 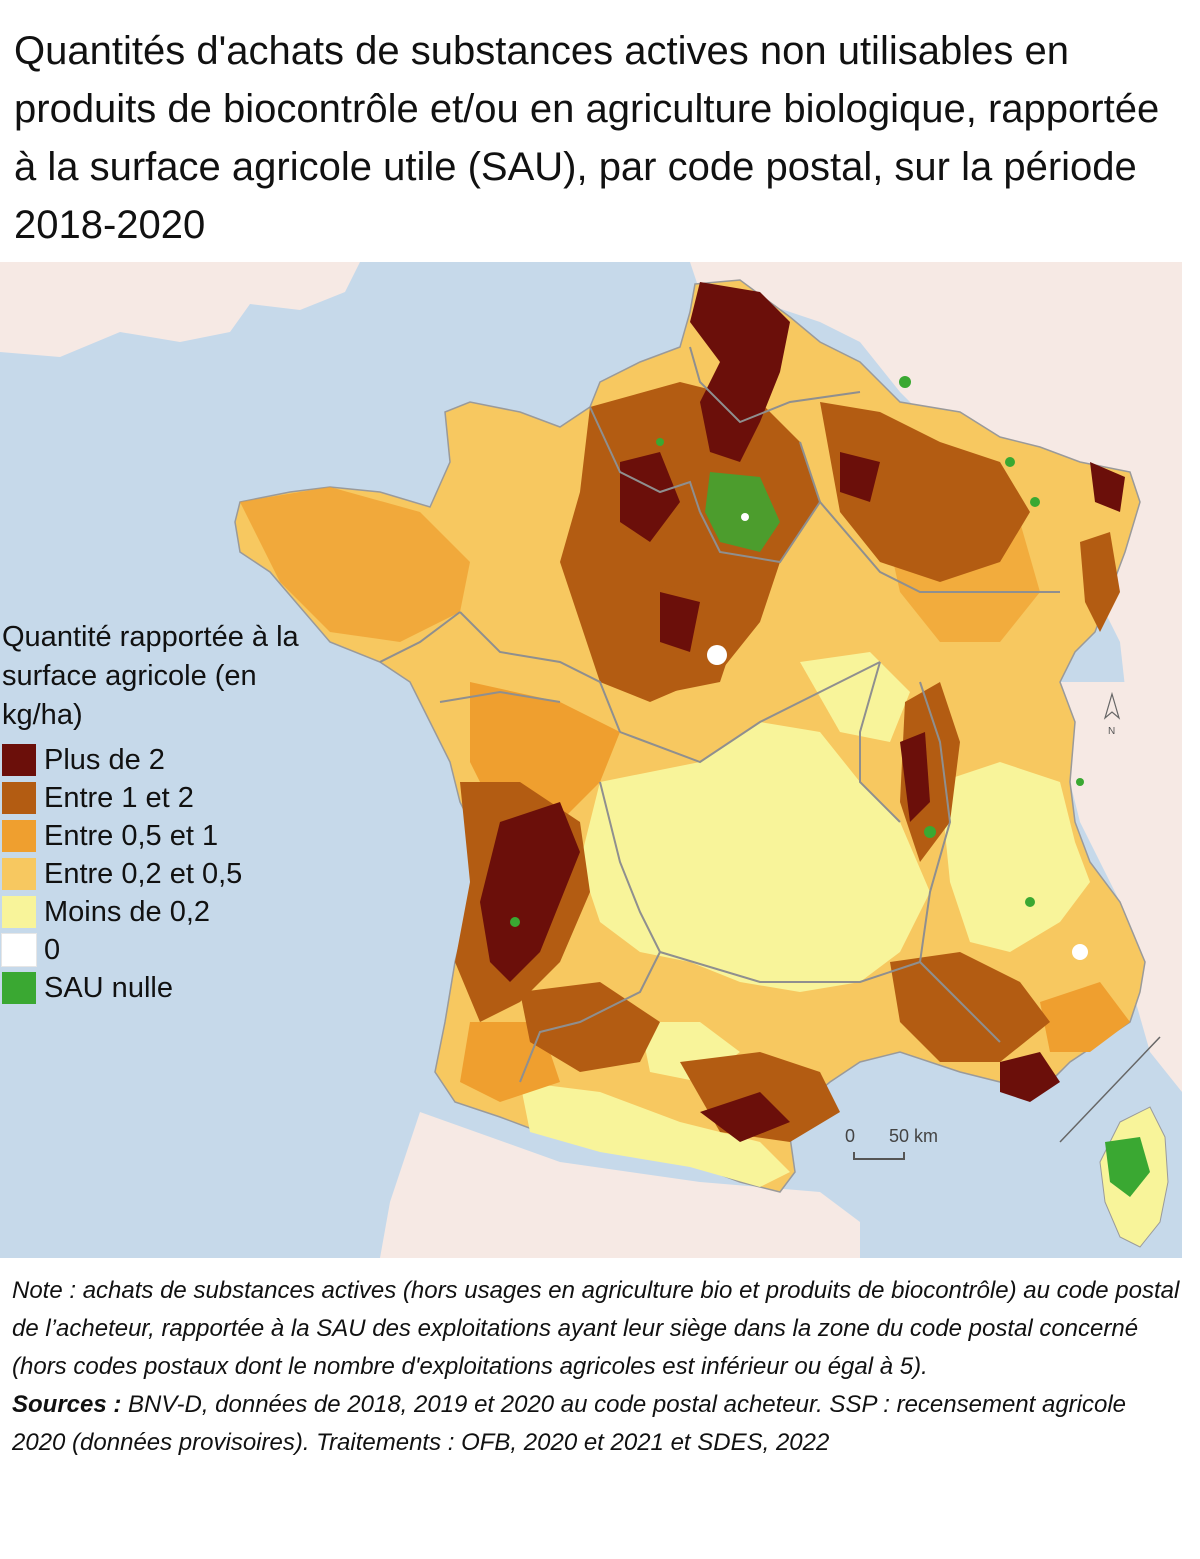 What do you see at coordinates (143, 873) in the screenshot?
I see `legend-label: Entre 0,2 et 0,5` at bounding box center [143, 873].